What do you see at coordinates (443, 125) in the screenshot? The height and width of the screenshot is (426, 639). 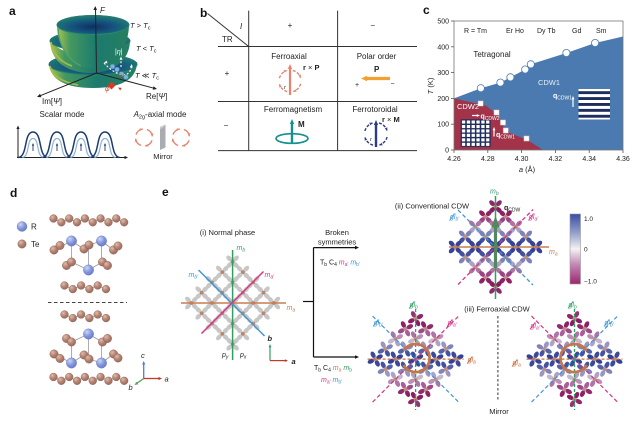 I see `svg-text: 100` at bounding box center [443, 125].